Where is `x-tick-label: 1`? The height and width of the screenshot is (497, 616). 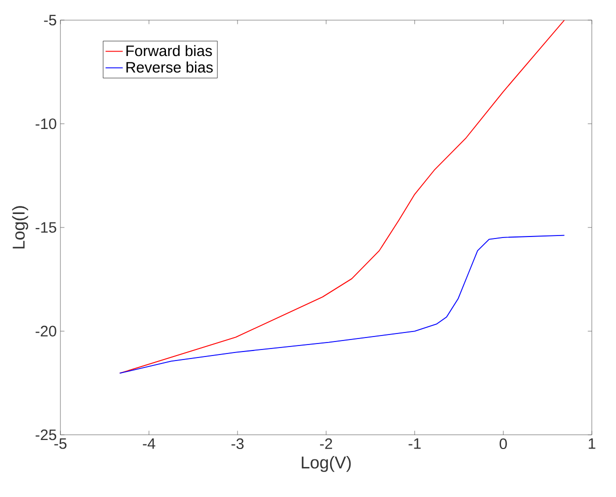
x-tick-label: 1 is located at coordinates (592, 443).